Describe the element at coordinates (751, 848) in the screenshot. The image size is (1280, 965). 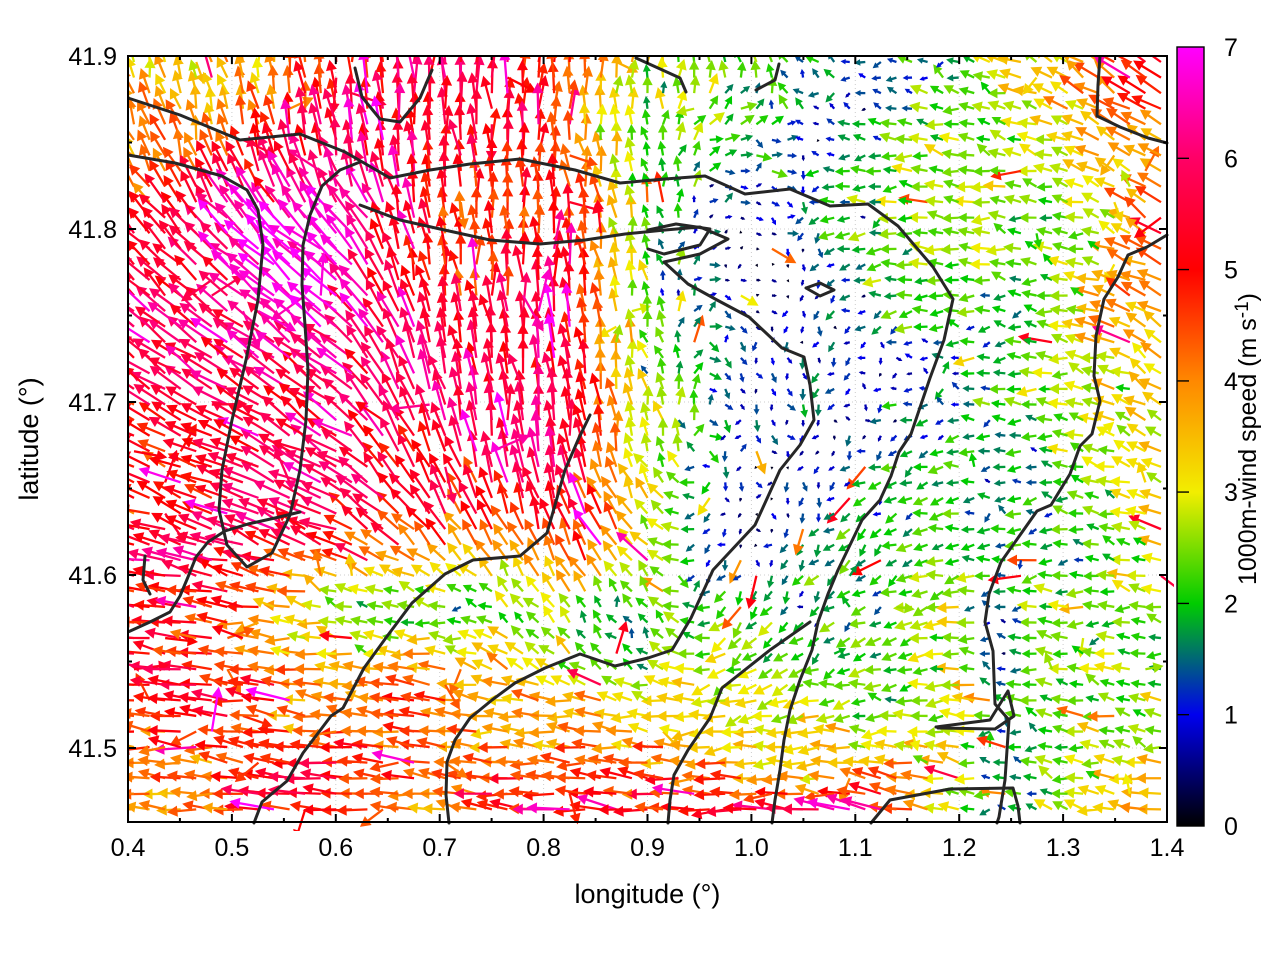
I see `svg-text: 1.0` at that location.